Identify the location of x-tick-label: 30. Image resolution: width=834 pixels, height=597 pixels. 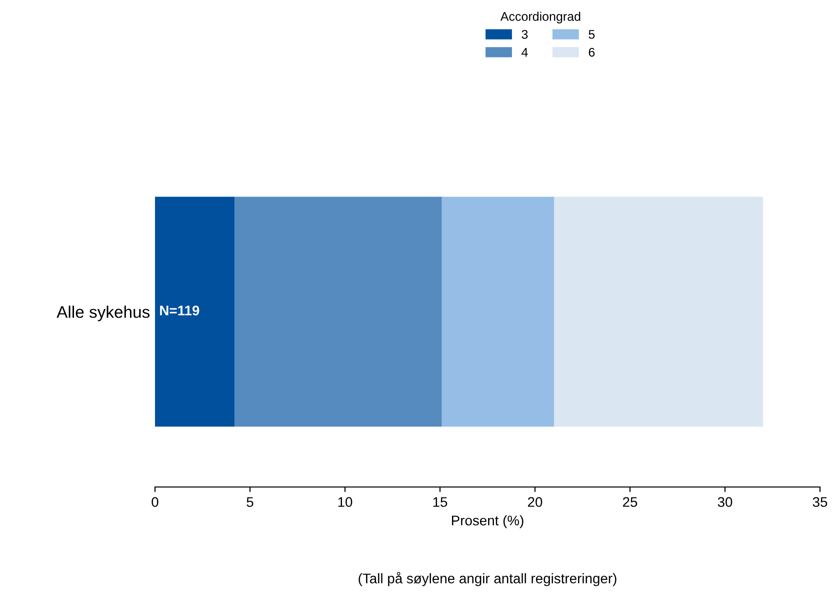
(725, 502).